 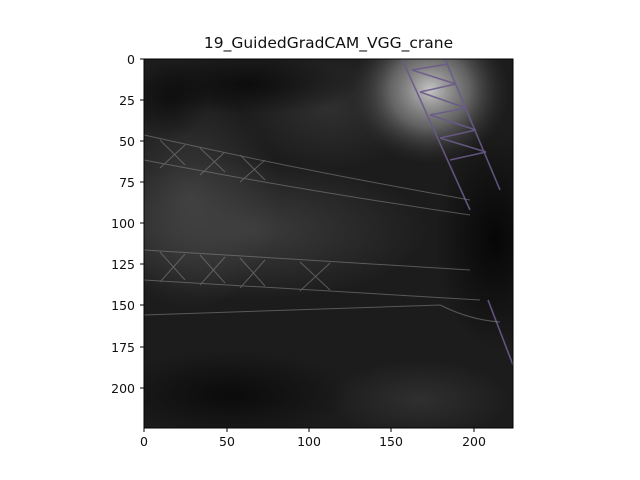 I want to click on x-tick-label: 50, so click(x=227, y=441).